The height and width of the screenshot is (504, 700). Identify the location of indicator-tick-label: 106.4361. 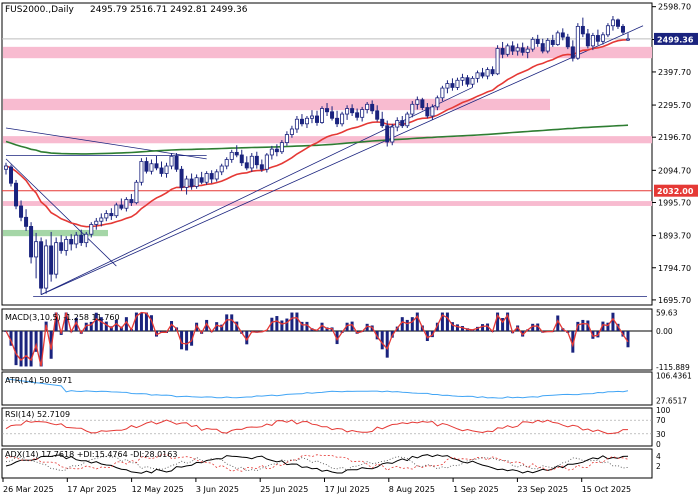
(674, 375).